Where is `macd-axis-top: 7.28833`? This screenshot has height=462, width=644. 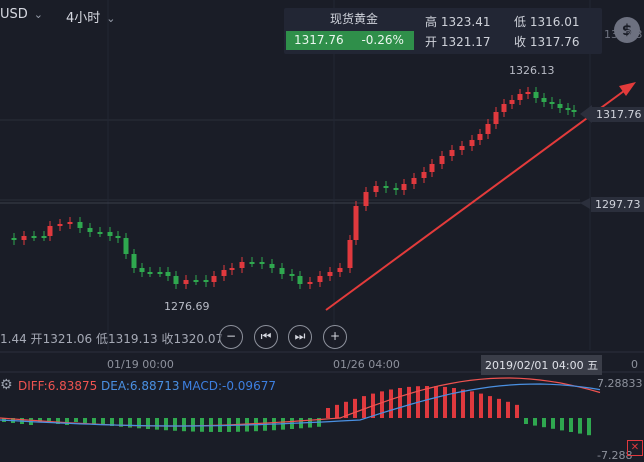
macd-axis-top: 7.28833 is located at coordinates (620, 383).